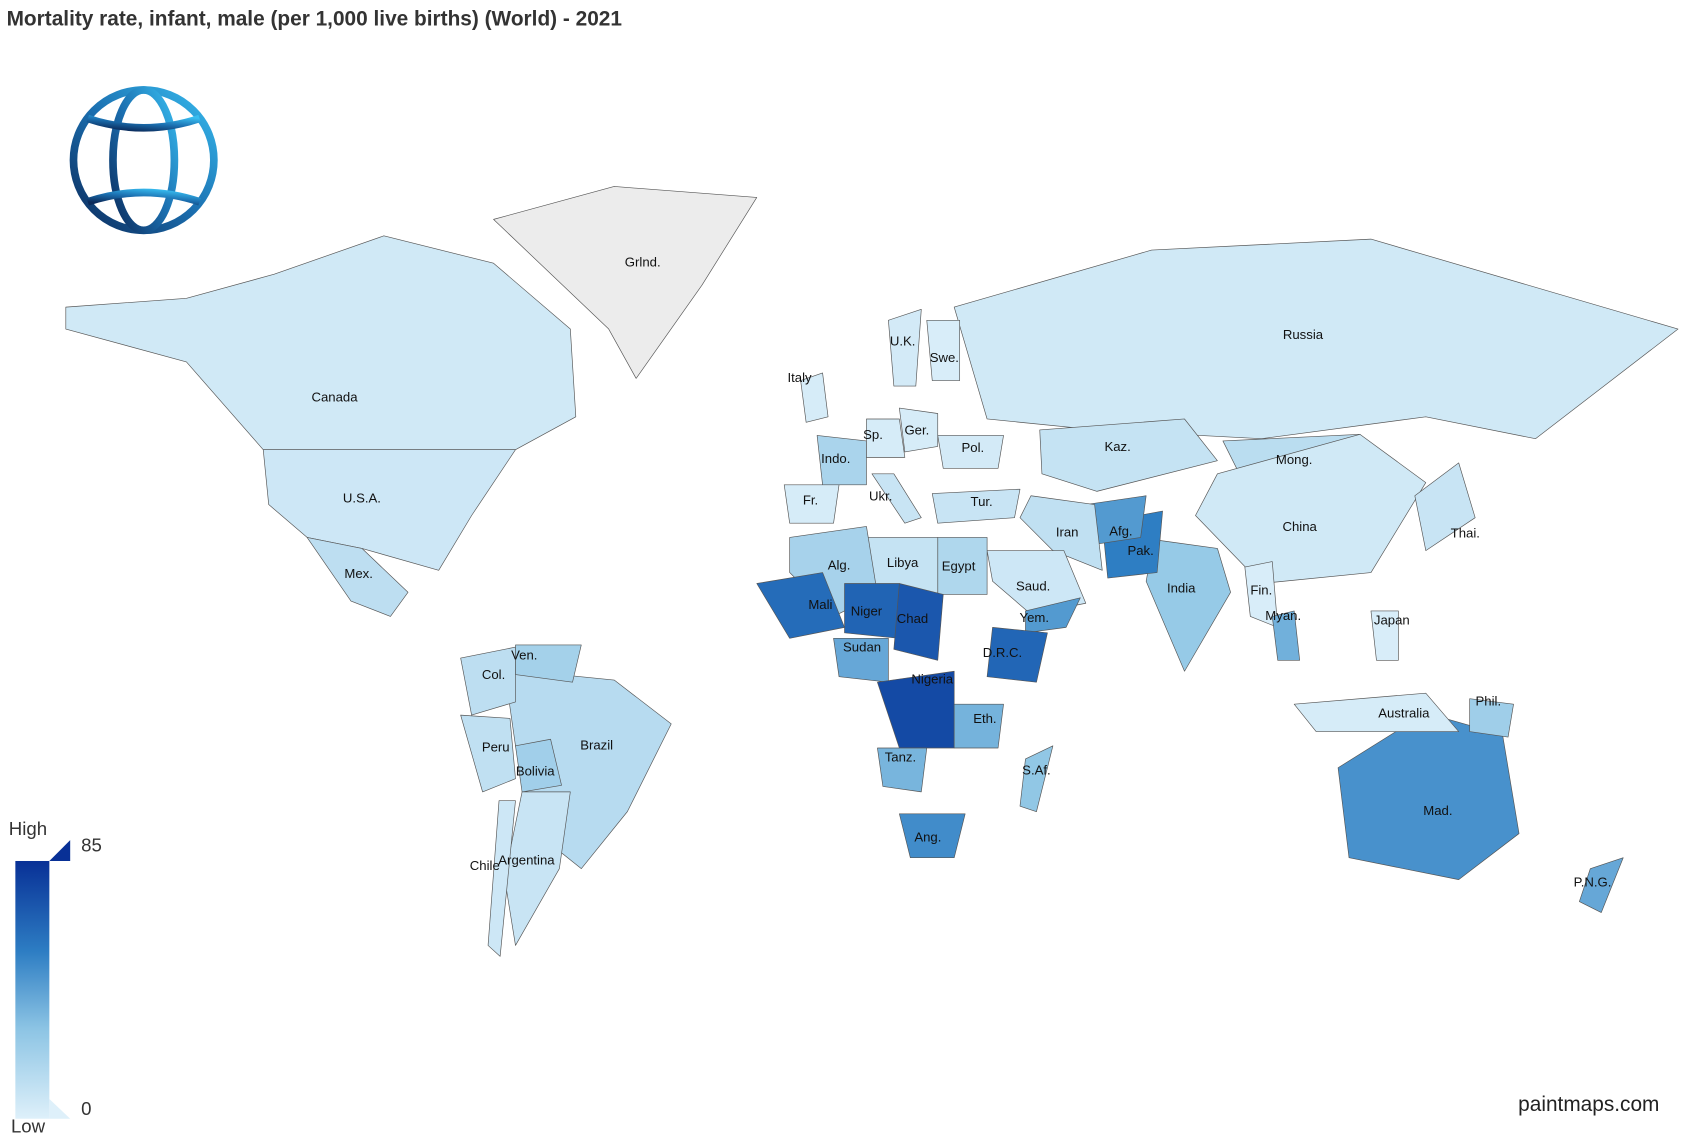  Describe the element at coordinates (810, 500) in the screenshot. I see `country-label: Fr.` at that location.